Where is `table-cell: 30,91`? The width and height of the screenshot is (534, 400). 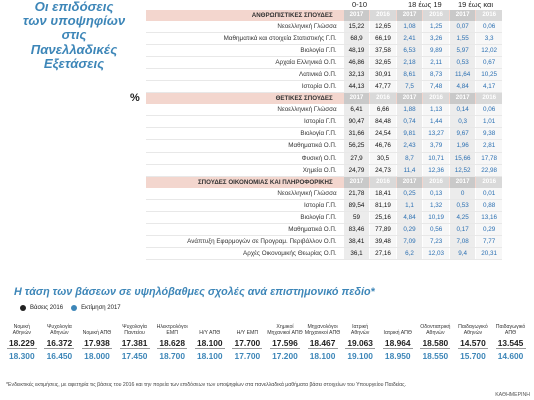 table-cell: 30,91 is located at coordinates (383, 75).